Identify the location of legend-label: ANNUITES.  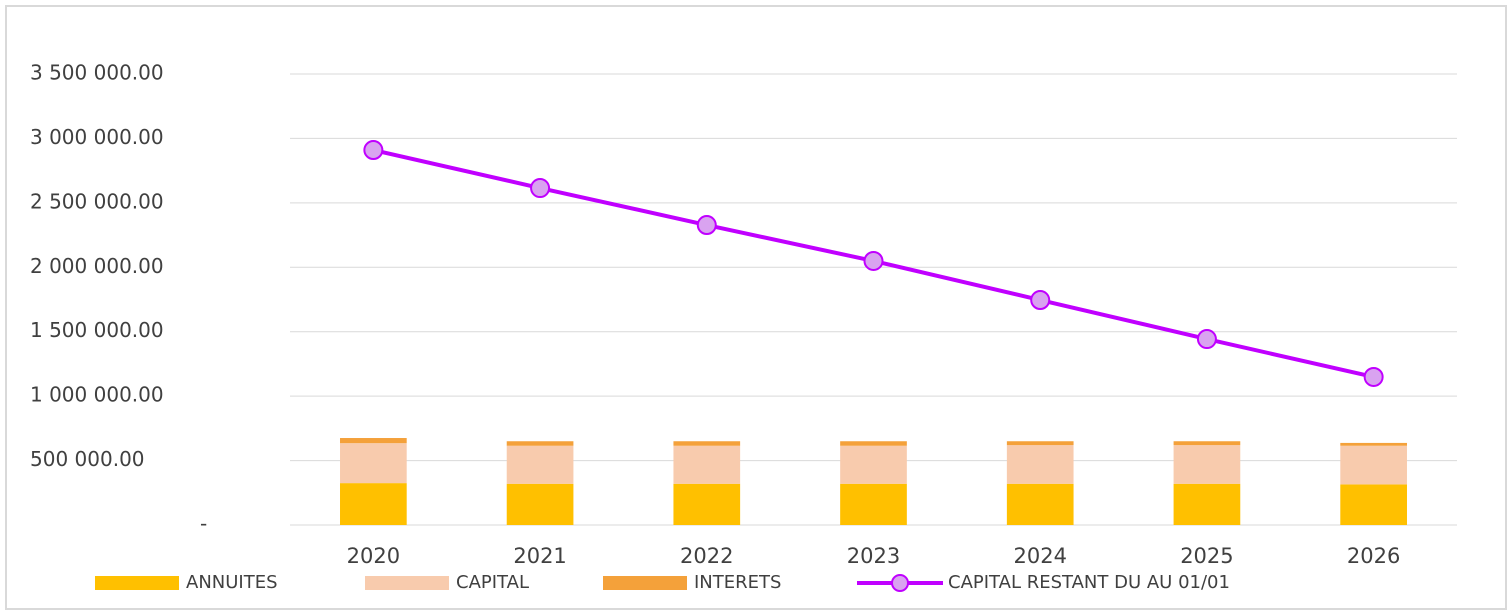
(232, 582).